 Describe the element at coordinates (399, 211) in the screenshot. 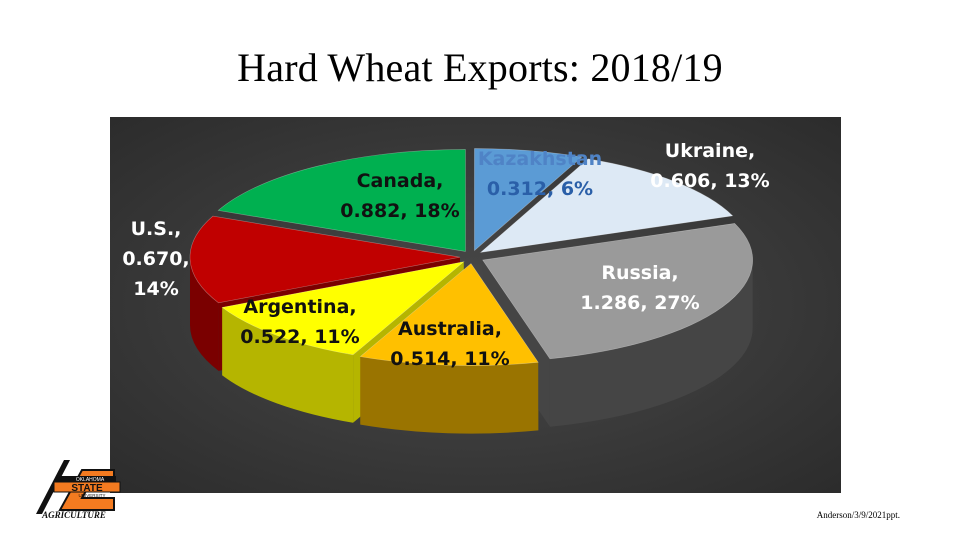

I see `slice-label-line: 0.882, 18%` at that location.